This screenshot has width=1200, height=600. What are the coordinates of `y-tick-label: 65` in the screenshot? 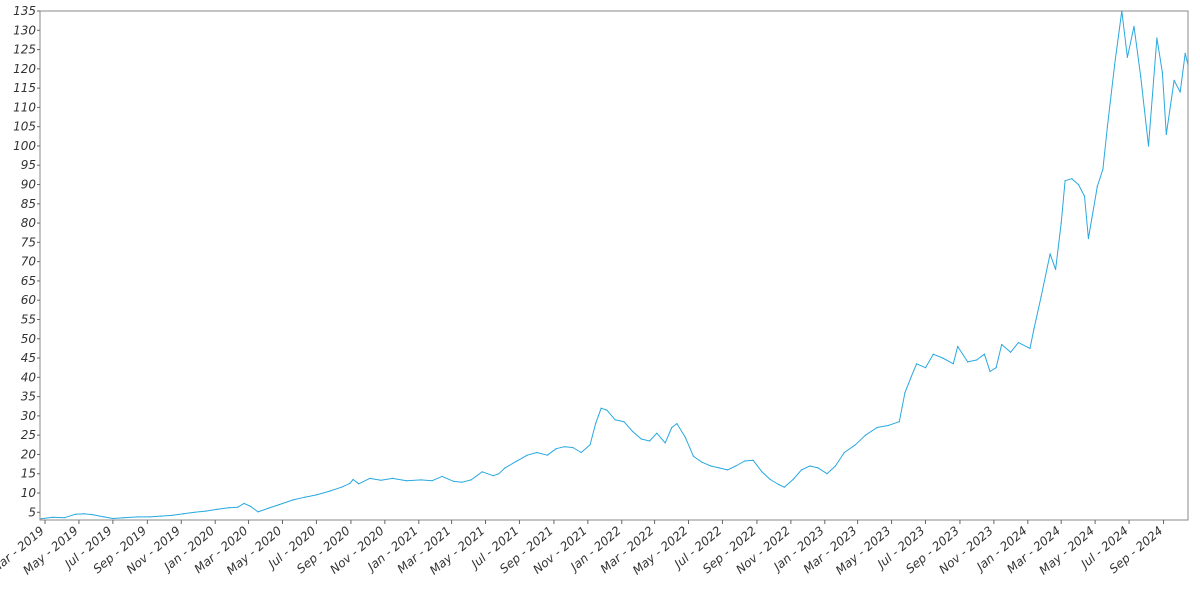 It's located at (28, 281).